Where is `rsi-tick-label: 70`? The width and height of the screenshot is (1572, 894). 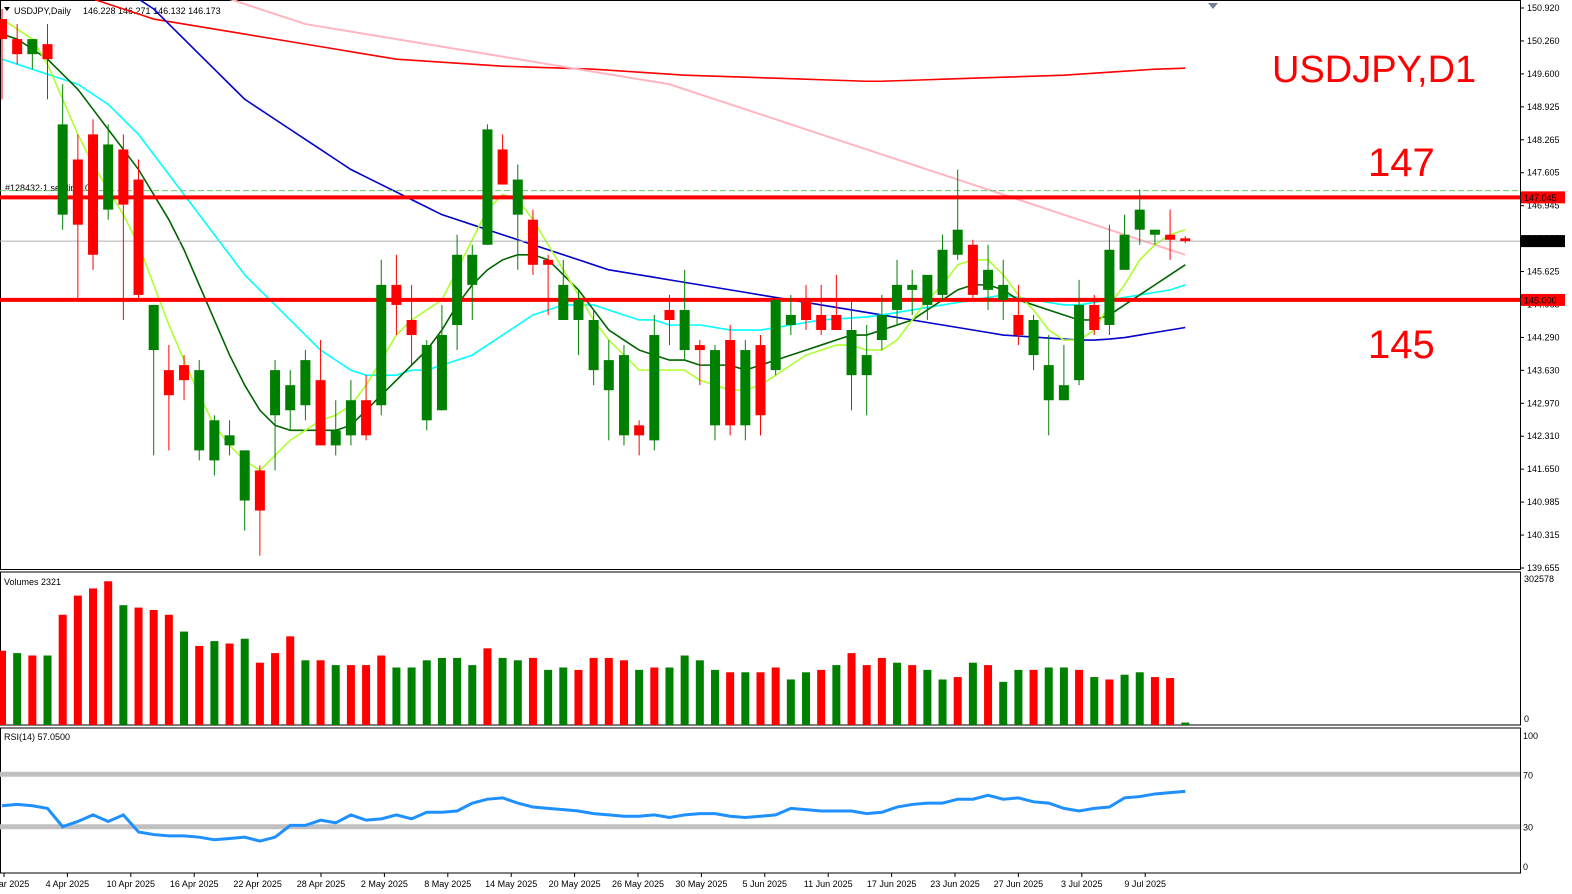 rsi-tick-label: 70 is located at coordinates (1528, 775).